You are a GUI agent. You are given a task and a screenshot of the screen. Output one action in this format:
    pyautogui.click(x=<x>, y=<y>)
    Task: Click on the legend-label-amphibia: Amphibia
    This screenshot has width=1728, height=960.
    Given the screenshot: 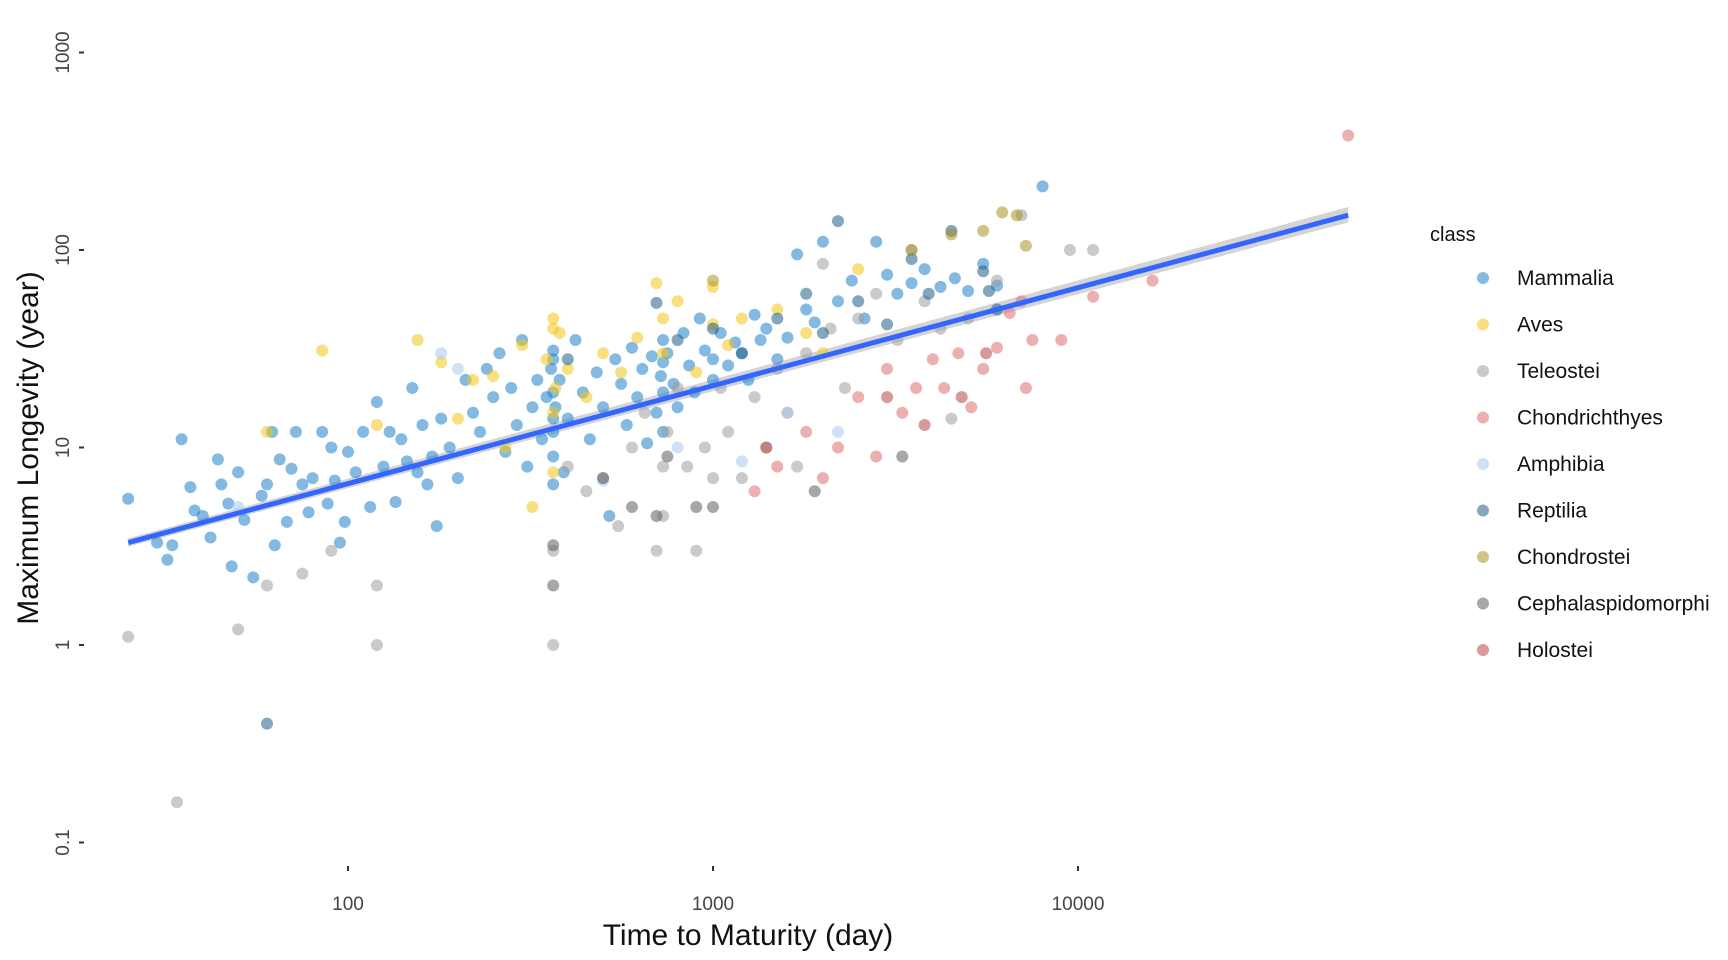 What is the action you would take?
    pyautogui.click(x=1561, y=464)
    